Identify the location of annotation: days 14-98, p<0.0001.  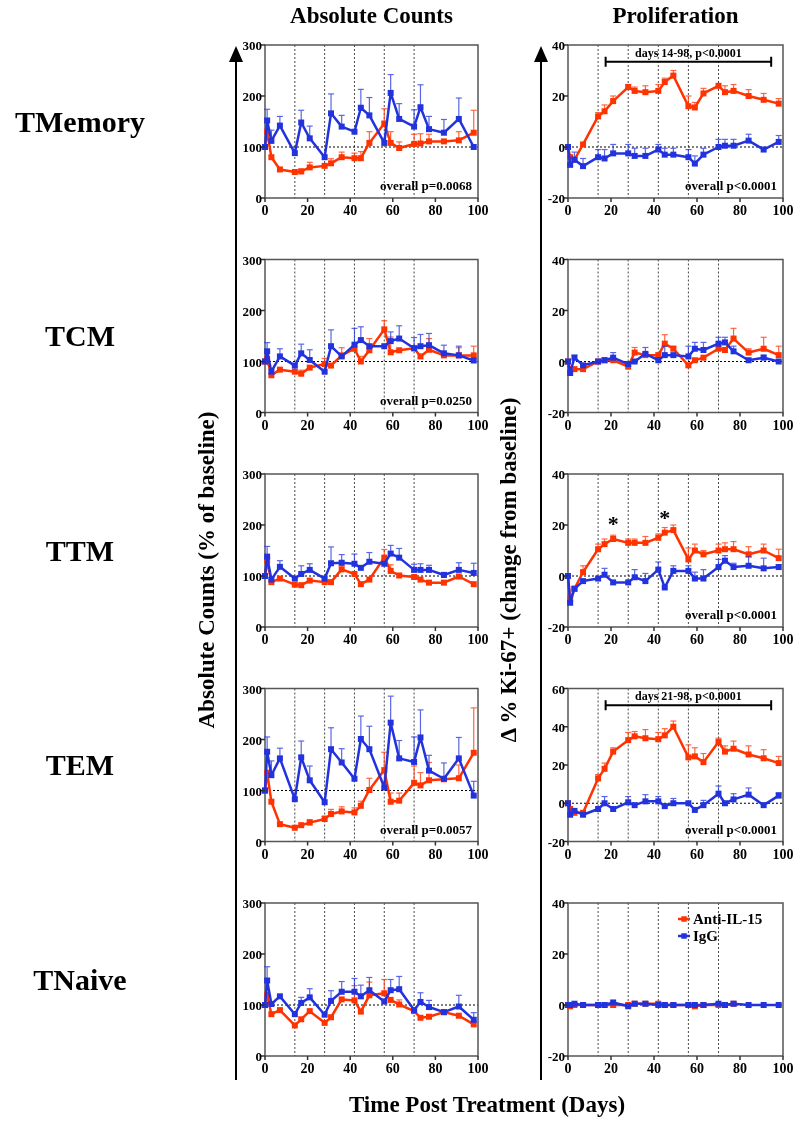
(688, 52).